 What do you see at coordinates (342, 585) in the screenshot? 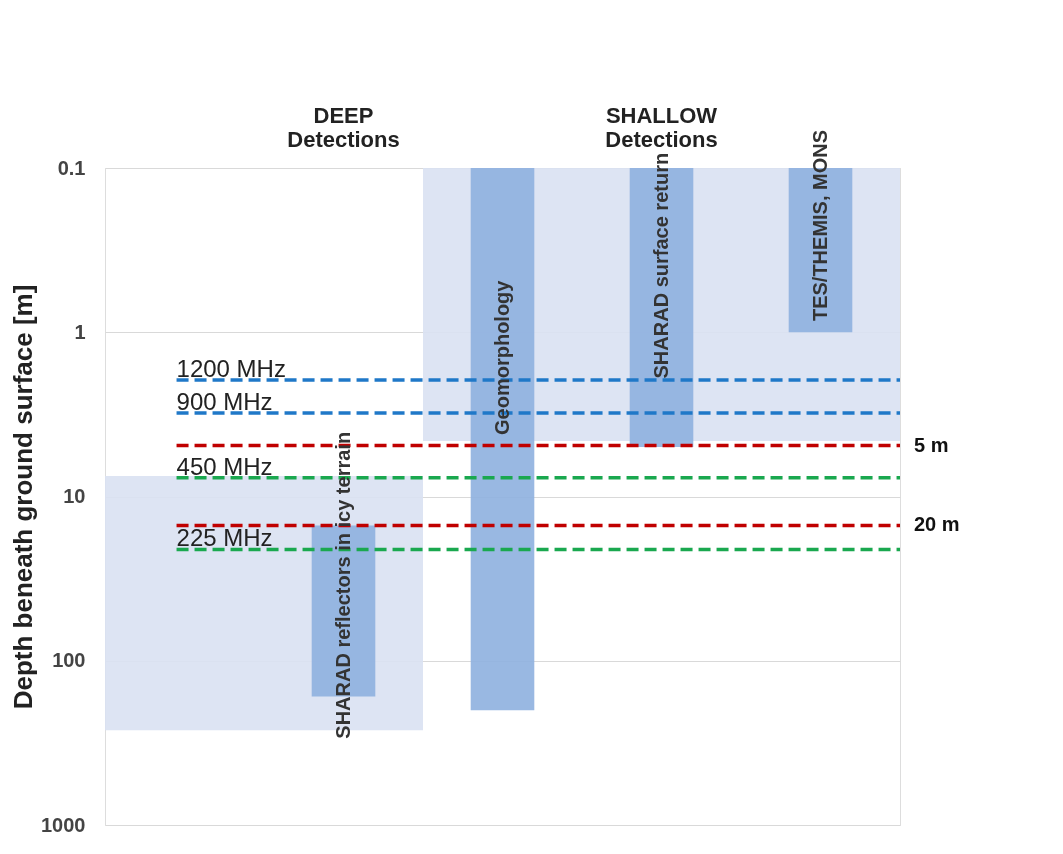
I see `annotation: SHARAD reflectors in icy terrain` at bounding box center [342, 585].